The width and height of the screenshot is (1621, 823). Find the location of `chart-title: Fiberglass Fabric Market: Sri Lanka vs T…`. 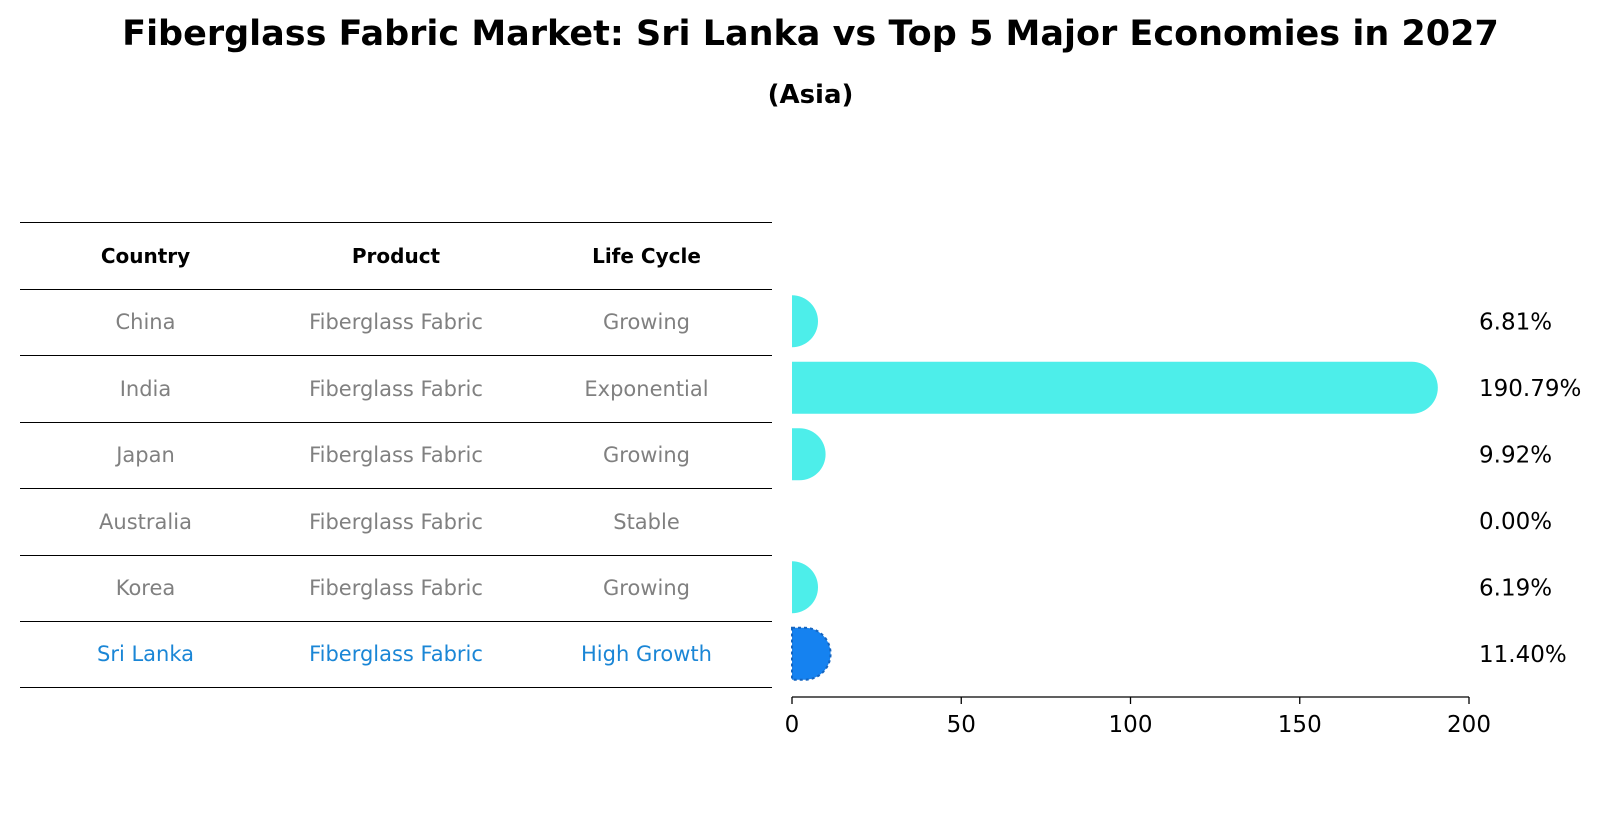

chart-title: Fiberglass Fabric Market: Sri Lanka vs T… is located at coordinates (810, 34).